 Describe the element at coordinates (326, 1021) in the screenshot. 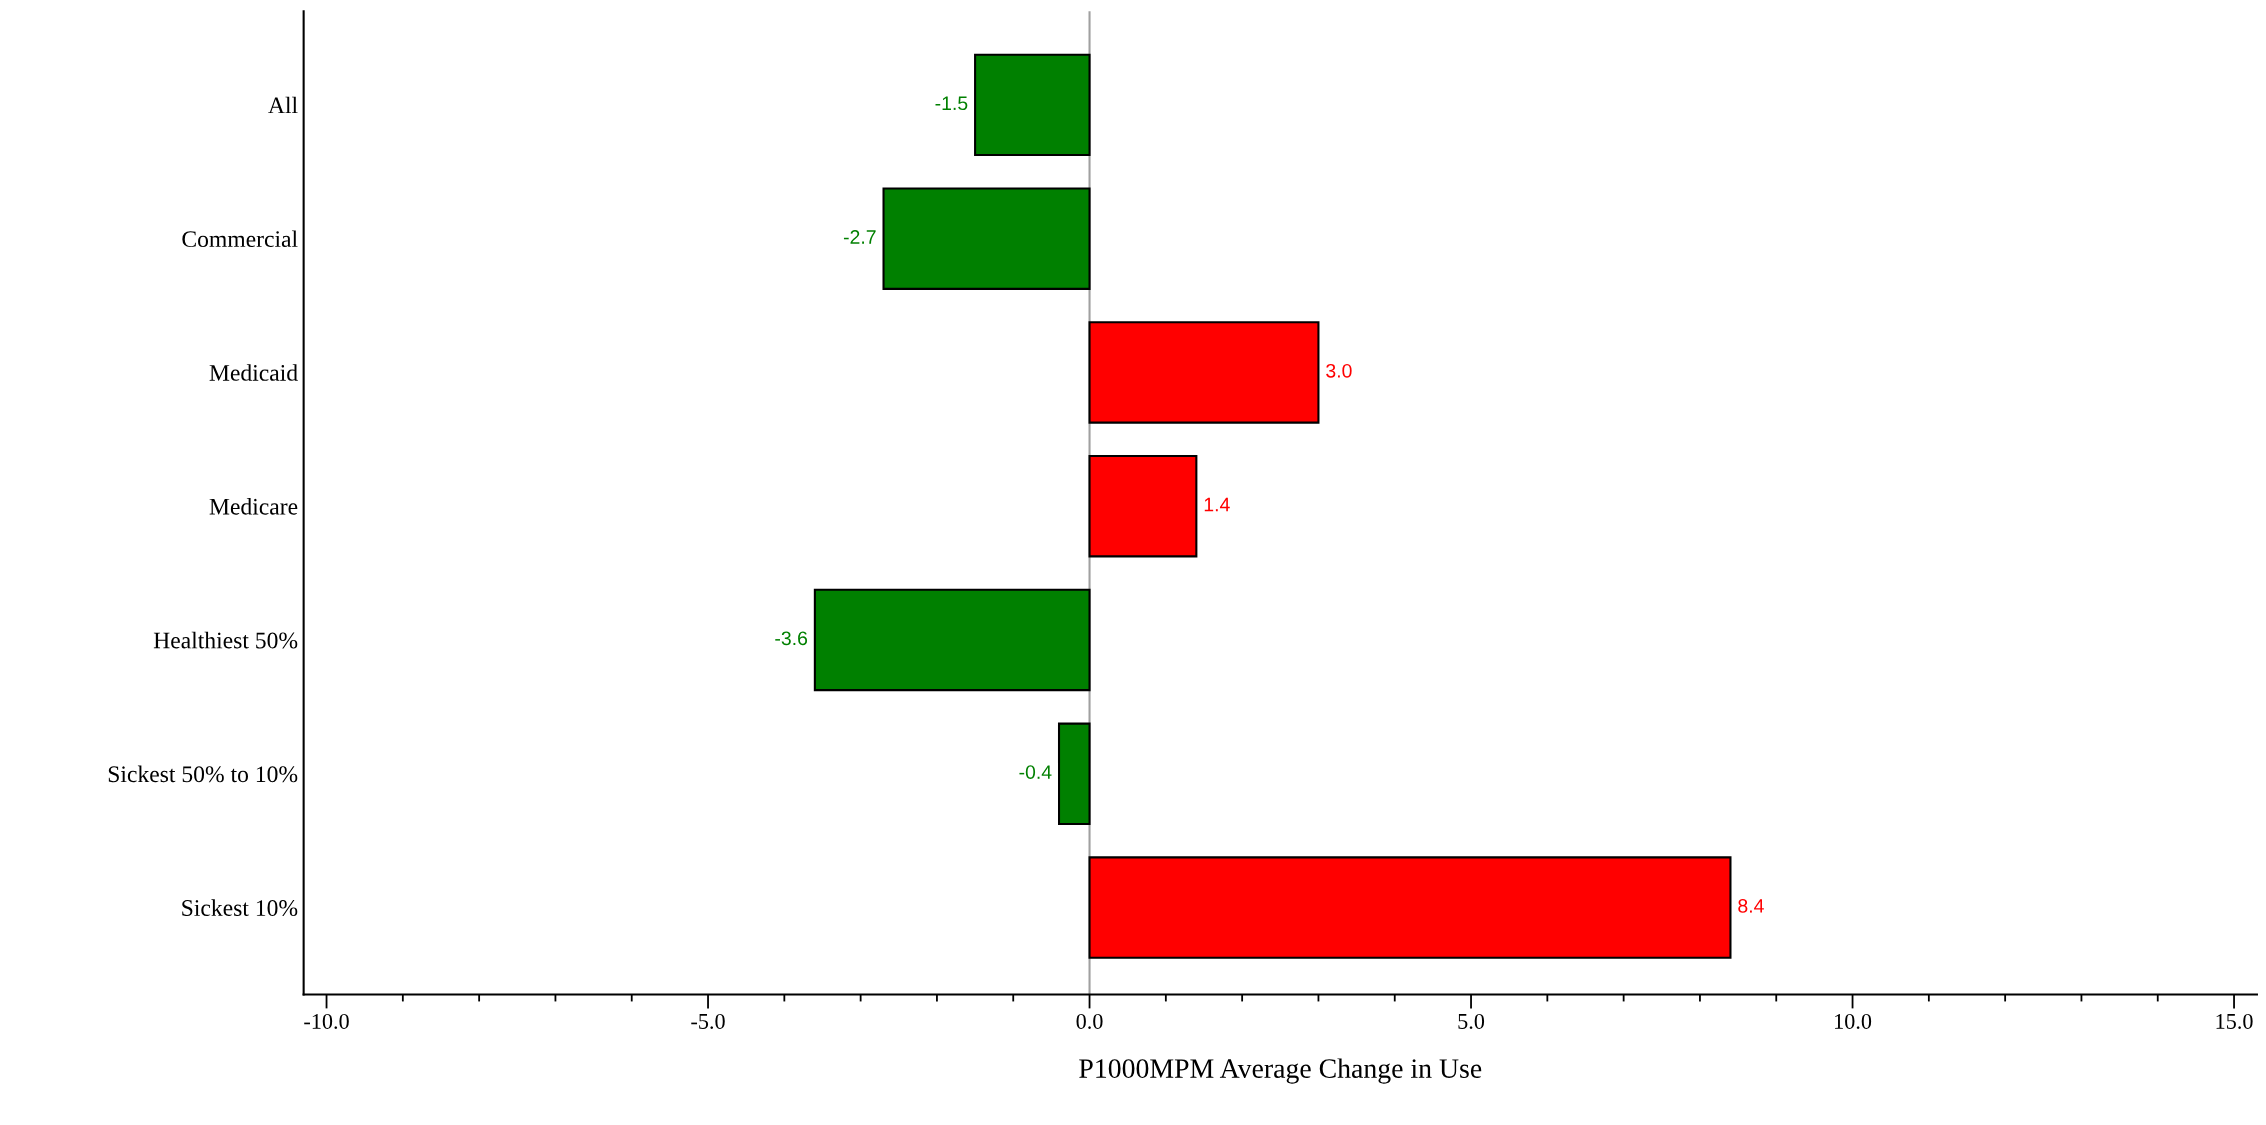

I see `x-tick-label: -10.0` at that location.